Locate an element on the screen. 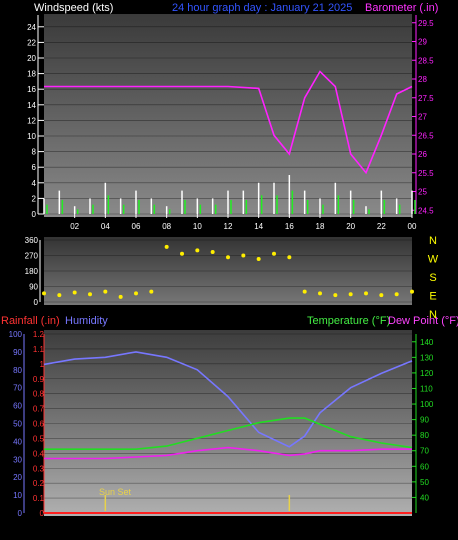 The image size is (458, 540). compass-label: N is located at coordinates (433, 315).